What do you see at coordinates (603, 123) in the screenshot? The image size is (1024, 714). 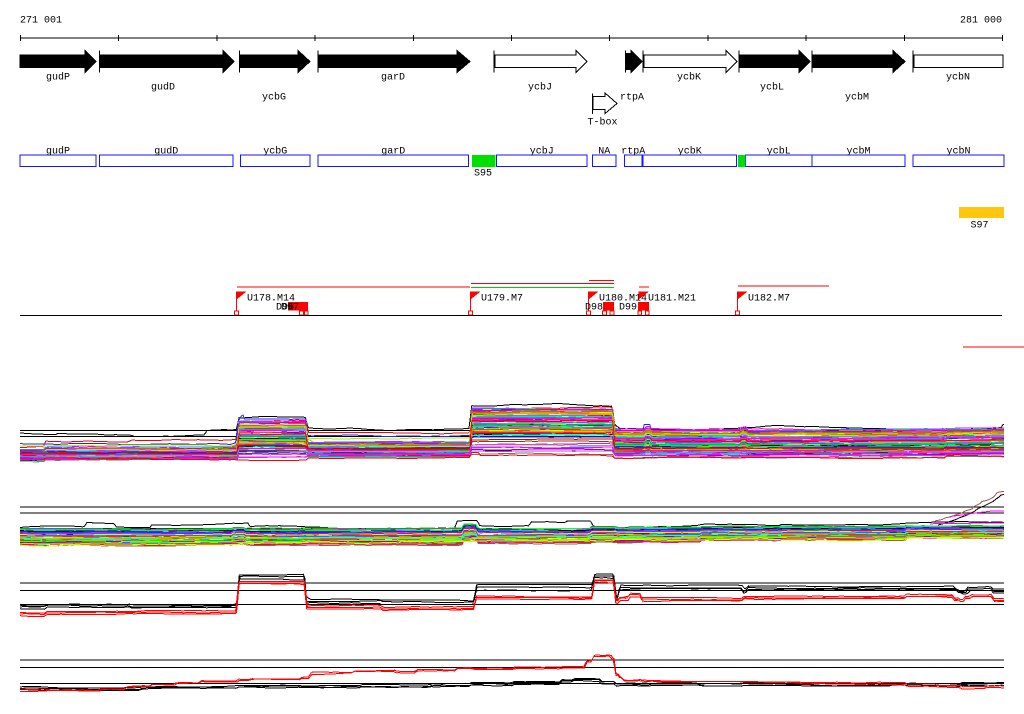 I see `svg-text: T-box` at bounding box center [603, 123].